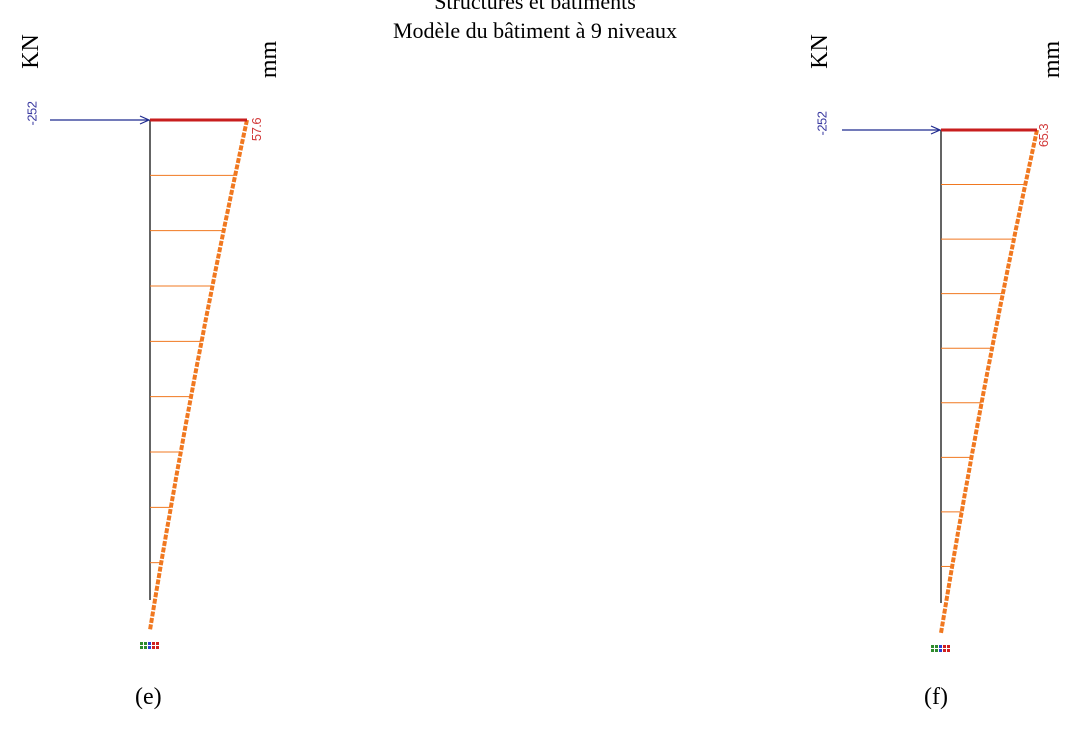  I want to click on caption-f: (f), so click(936, 697).